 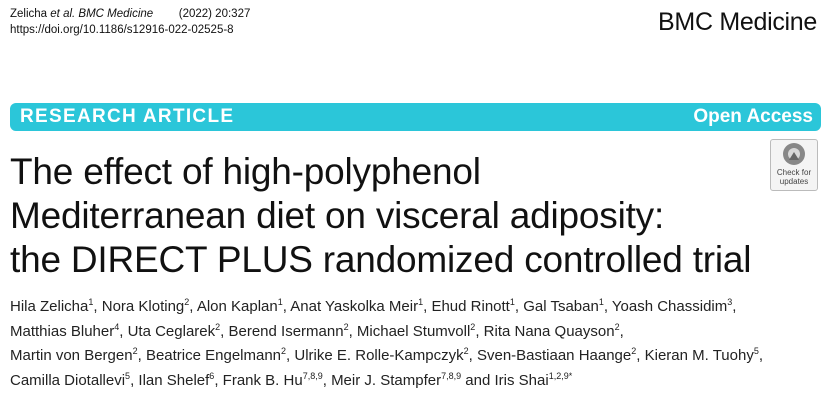 I want to click on author-name: Uta Ceglarek, so click(x=171, y=331).